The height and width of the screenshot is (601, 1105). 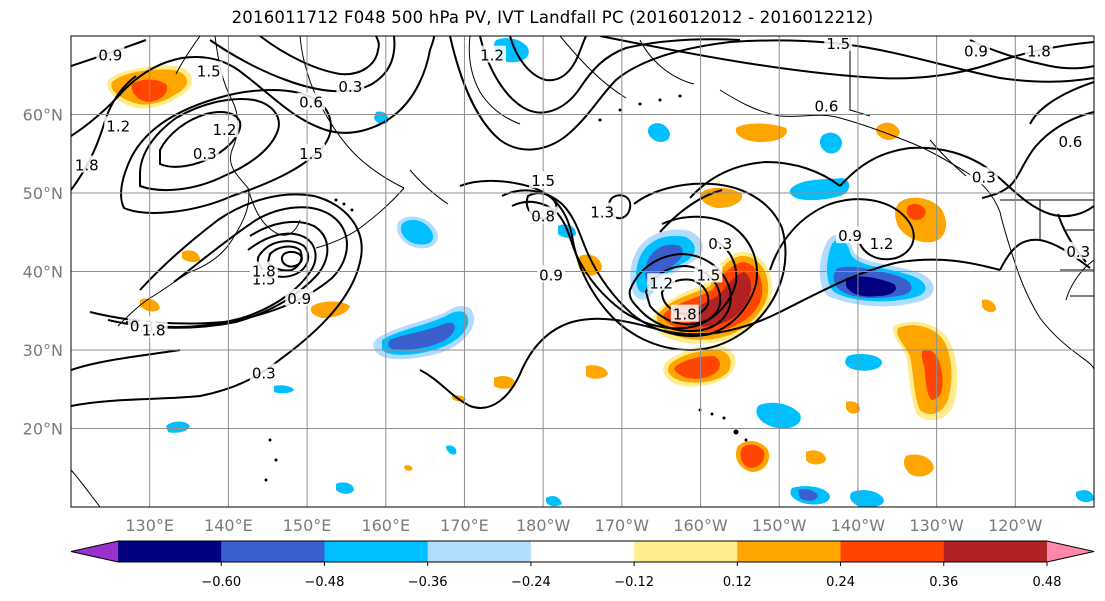 I want to click on longitude-label: 170°E, so click(x=464, y=525).